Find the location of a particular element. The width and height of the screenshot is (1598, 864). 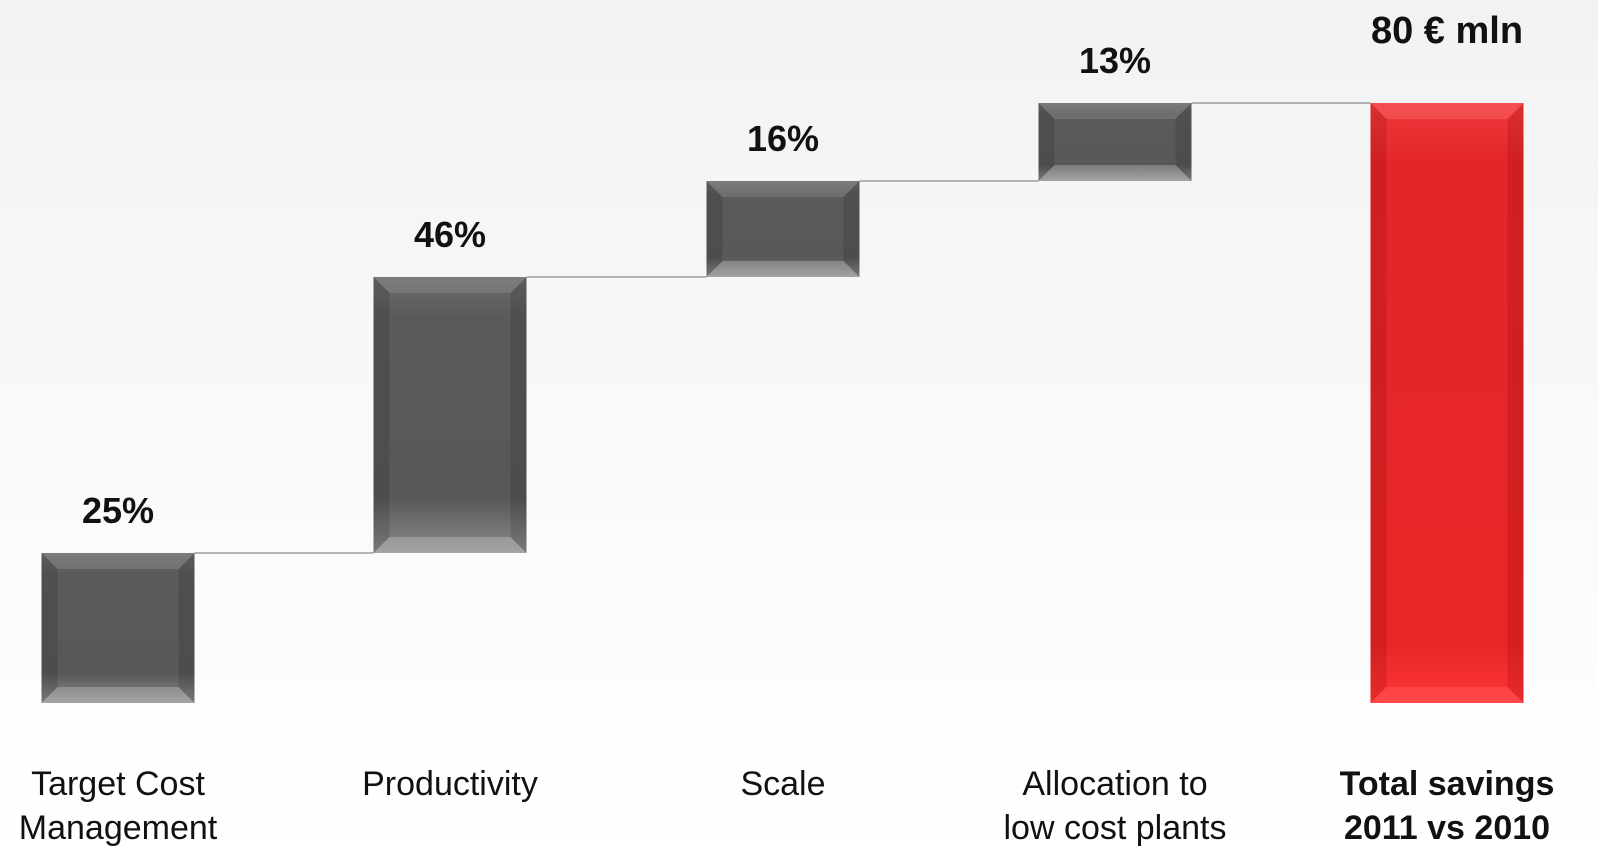

total-value-label: 80 € mln is located at coordinates (1447, 31).